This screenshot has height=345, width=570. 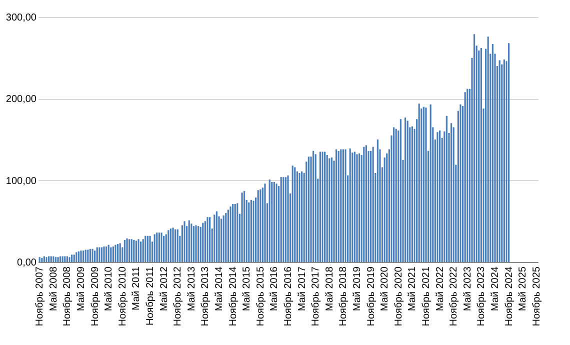 I want to click on x-tick-label: Май 2009, so click(x=82, y=289).